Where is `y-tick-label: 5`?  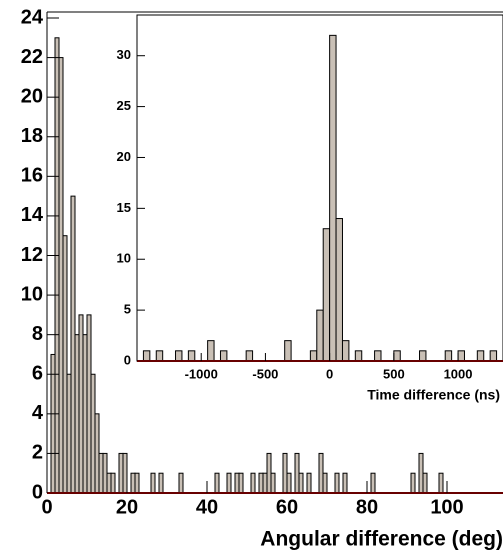
y-tick-label: 5 is located at coordinates (127, 309).